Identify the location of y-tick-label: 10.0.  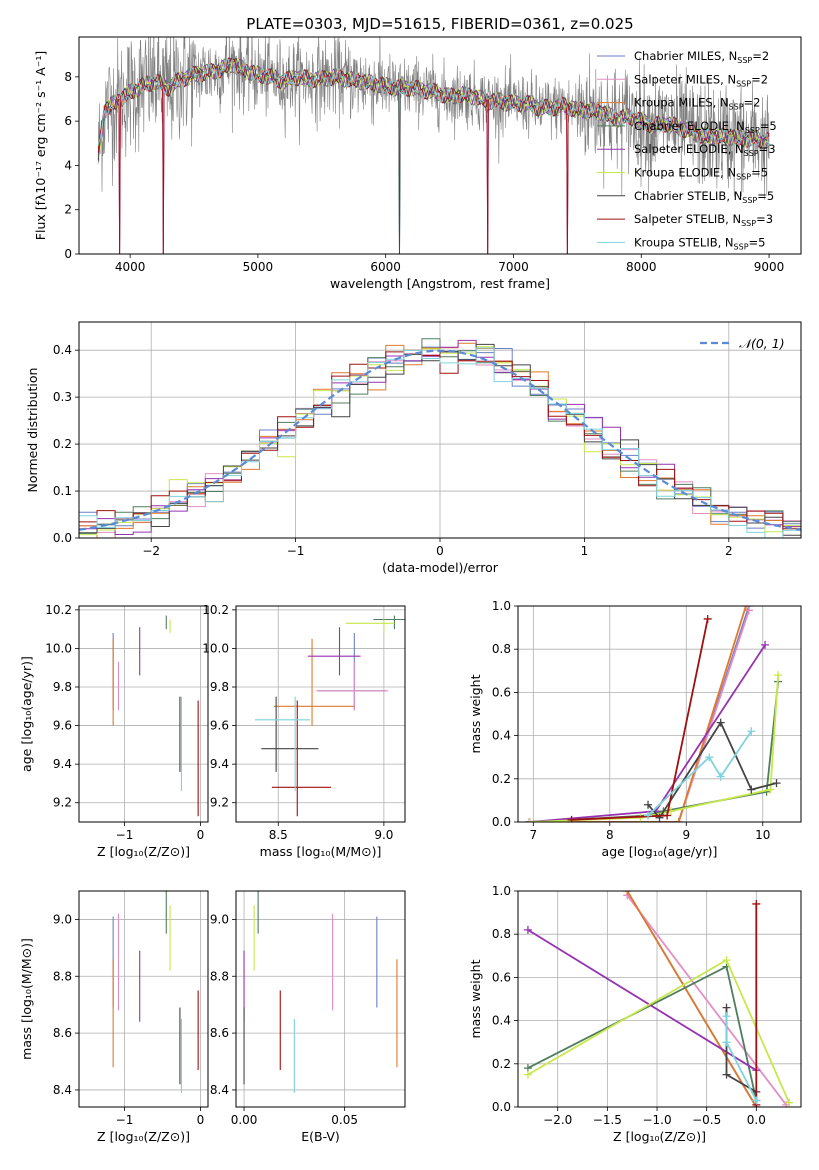
(215, 648).